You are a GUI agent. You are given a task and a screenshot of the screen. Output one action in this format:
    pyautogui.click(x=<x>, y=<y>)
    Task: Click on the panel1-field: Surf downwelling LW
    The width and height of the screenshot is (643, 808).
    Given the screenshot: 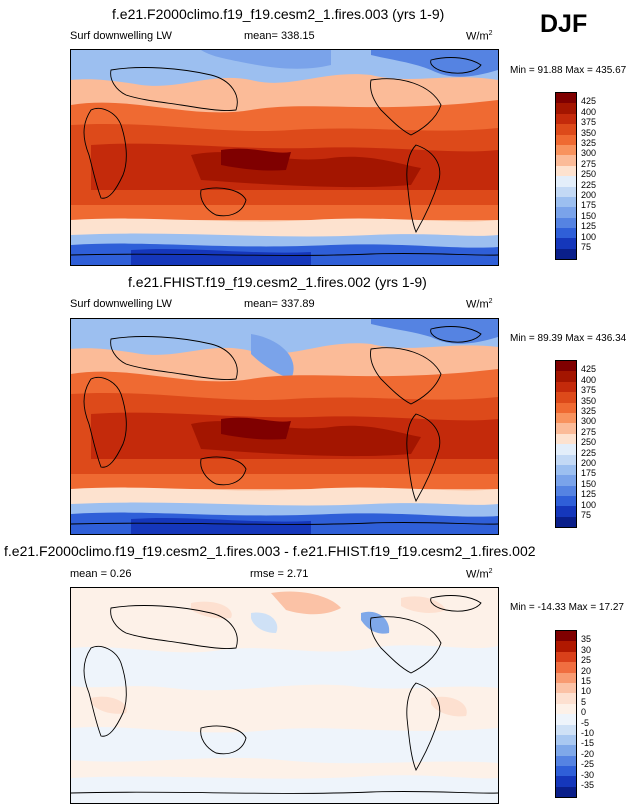 What is the action you would take?
    pyautogui.click(x=121, y=36)
    